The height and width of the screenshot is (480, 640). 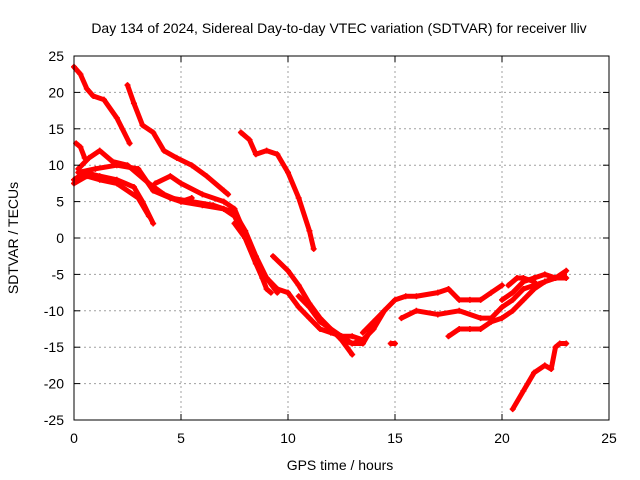 I want to click on y-axis-label: SDTVAR / TECUs, so click(x=13, y=238).